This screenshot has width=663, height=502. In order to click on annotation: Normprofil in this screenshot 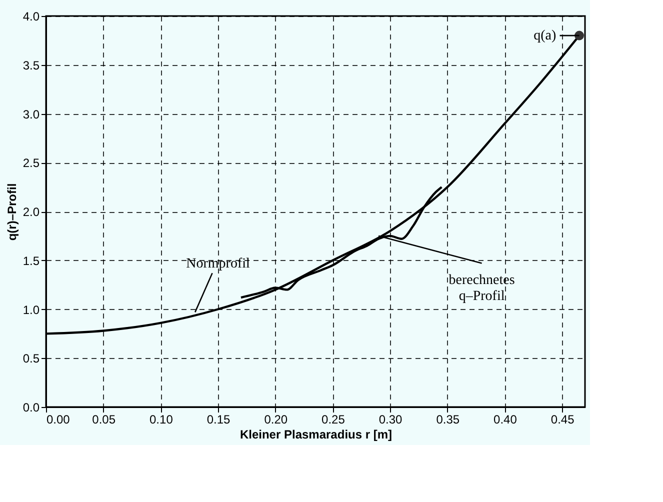, I will do `click(218, 264)`.